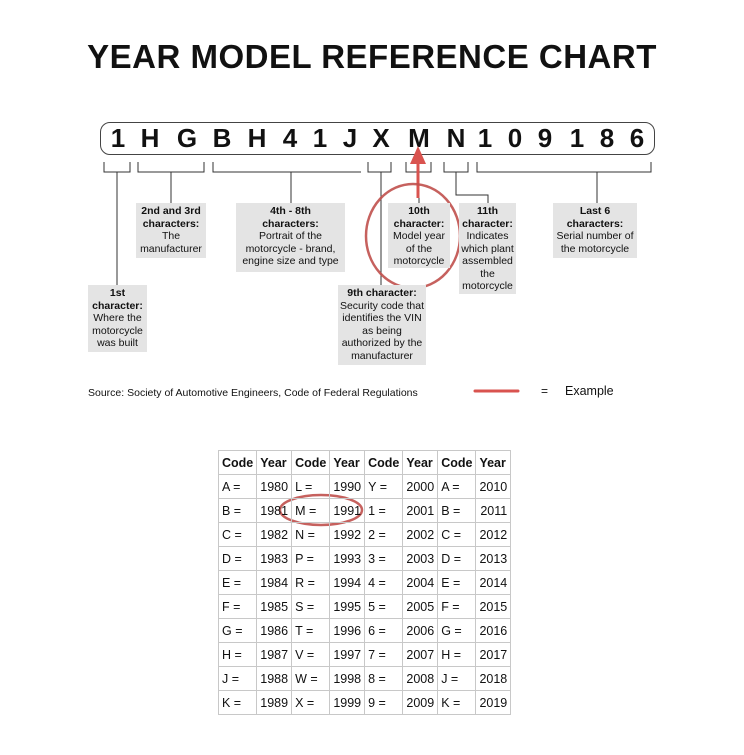  What do you see at coordinates (311, 702) in the screenshot?
I see `code-cell: X =` at bounding box center [311, 702].